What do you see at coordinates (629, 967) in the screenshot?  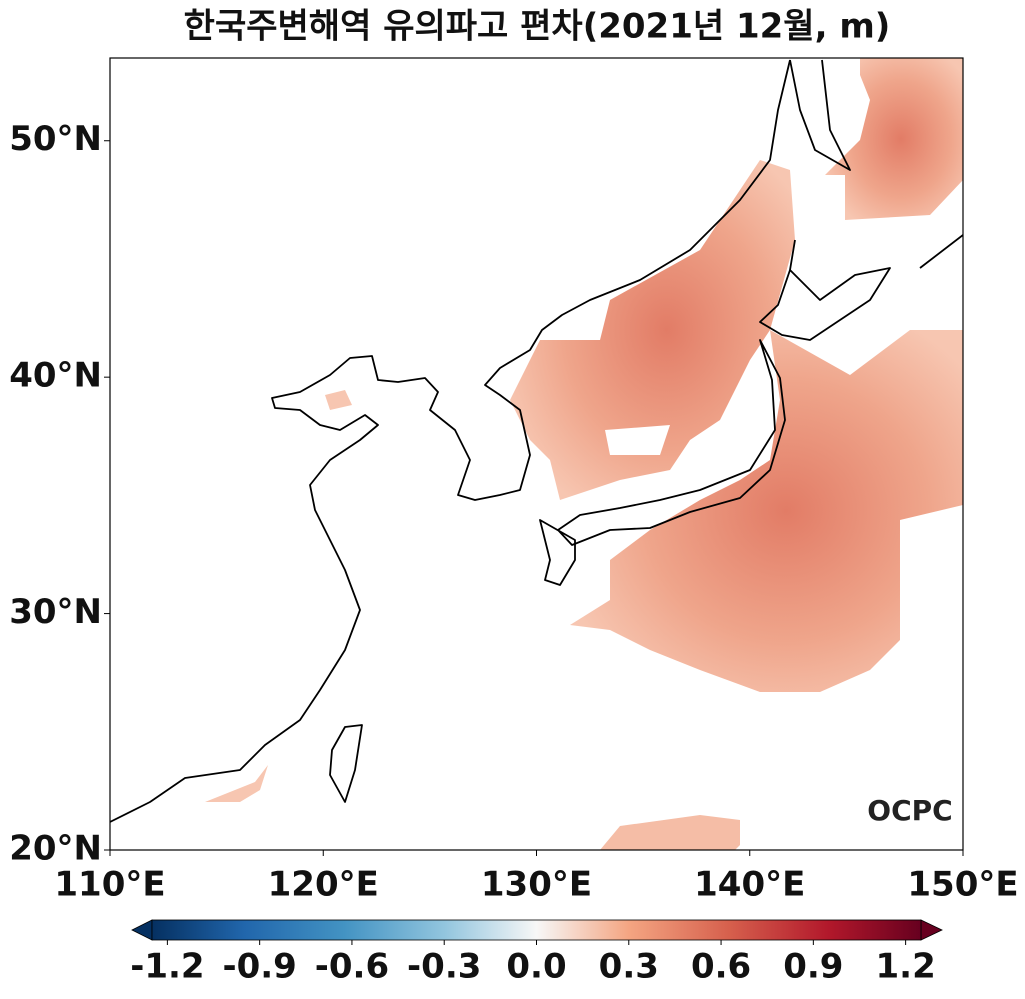 I see `colorbar-tick-label: 0.3` at bounding box center [629, 967].